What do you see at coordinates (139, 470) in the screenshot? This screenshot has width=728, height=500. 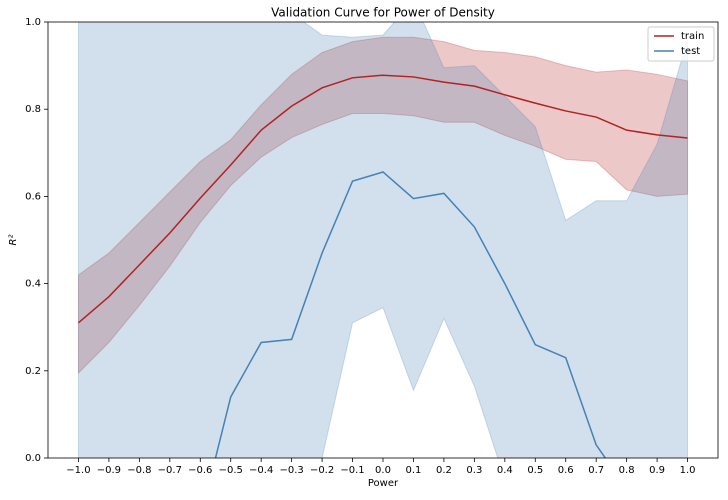 I see `x-tick-label: −0.8` at bounding box center [139, 470].